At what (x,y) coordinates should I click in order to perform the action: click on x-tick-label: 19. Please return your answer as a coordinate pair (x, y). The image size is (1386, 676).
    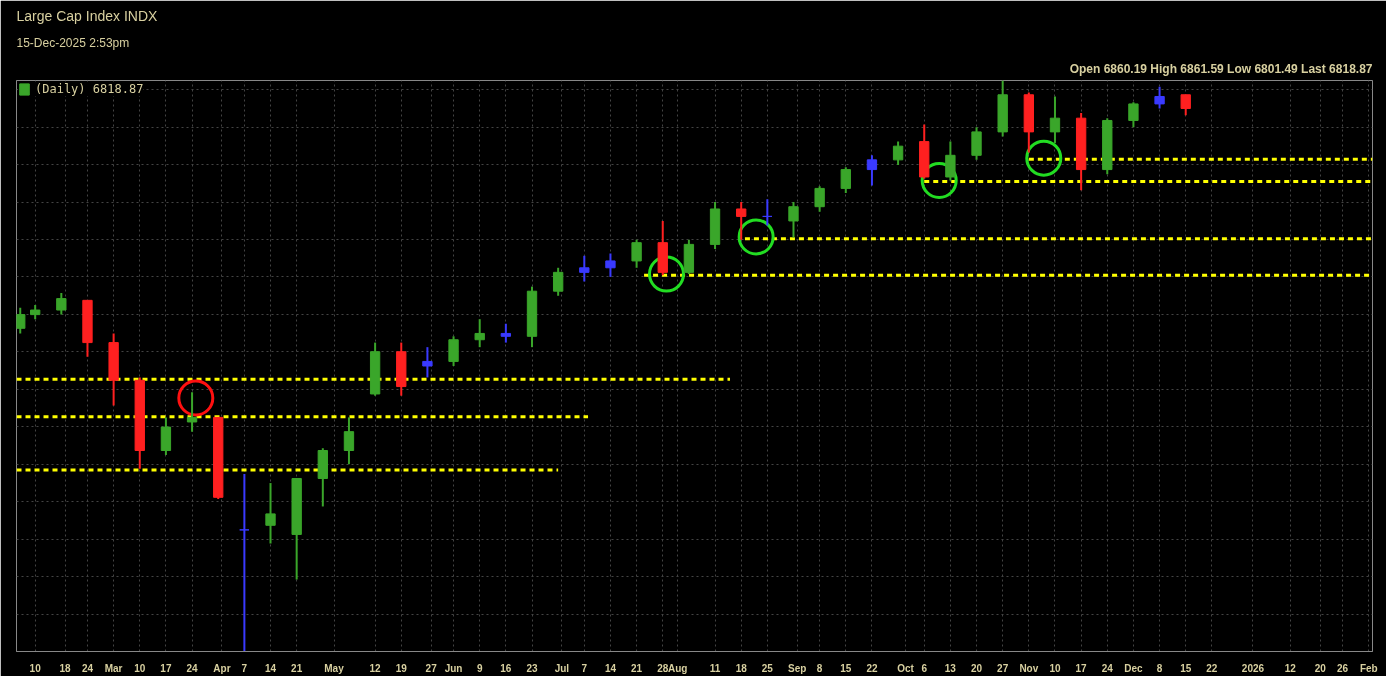
    Looking at the image, I should click on (401, 668).